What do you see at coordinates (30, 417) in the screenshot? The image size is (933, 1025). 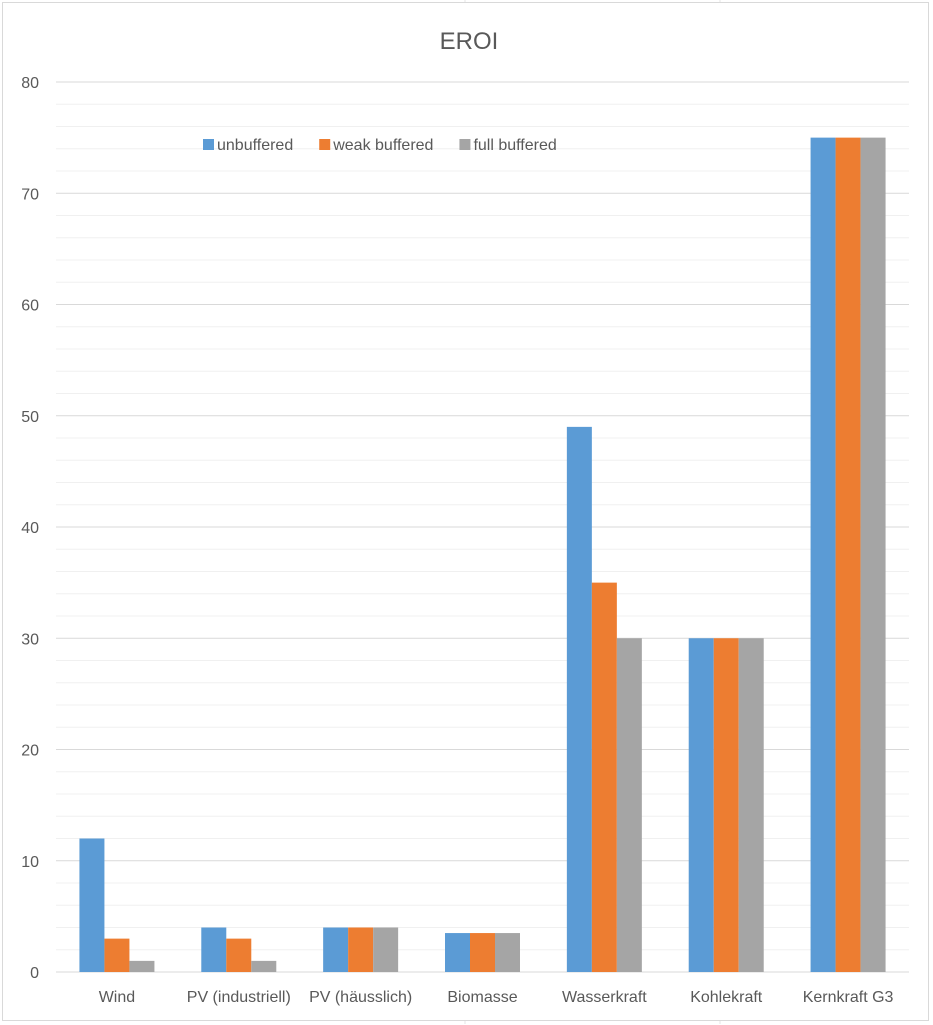 I see `y-tick-label: 50` at bounding box center [30, 417].